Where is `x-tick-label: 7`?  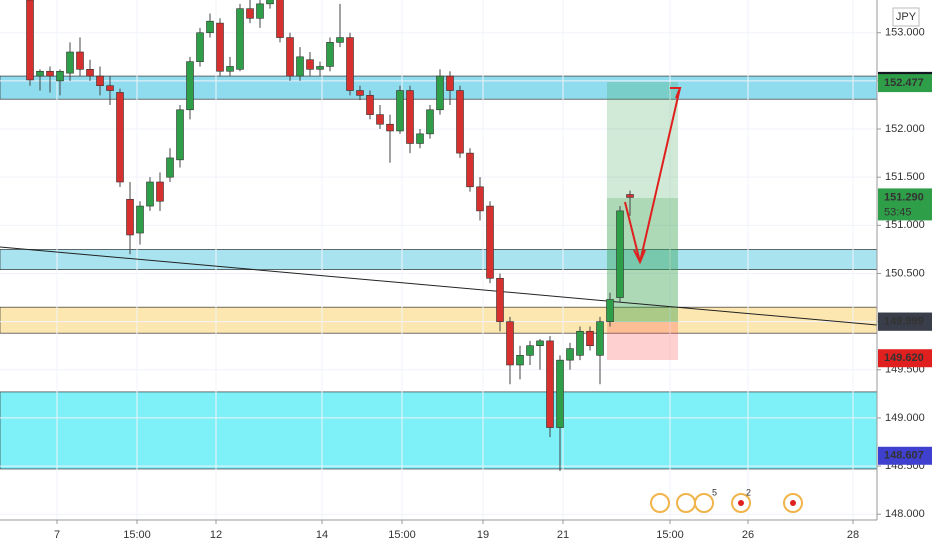
x-tick-label: 7 is located at coordinates (57, 535).